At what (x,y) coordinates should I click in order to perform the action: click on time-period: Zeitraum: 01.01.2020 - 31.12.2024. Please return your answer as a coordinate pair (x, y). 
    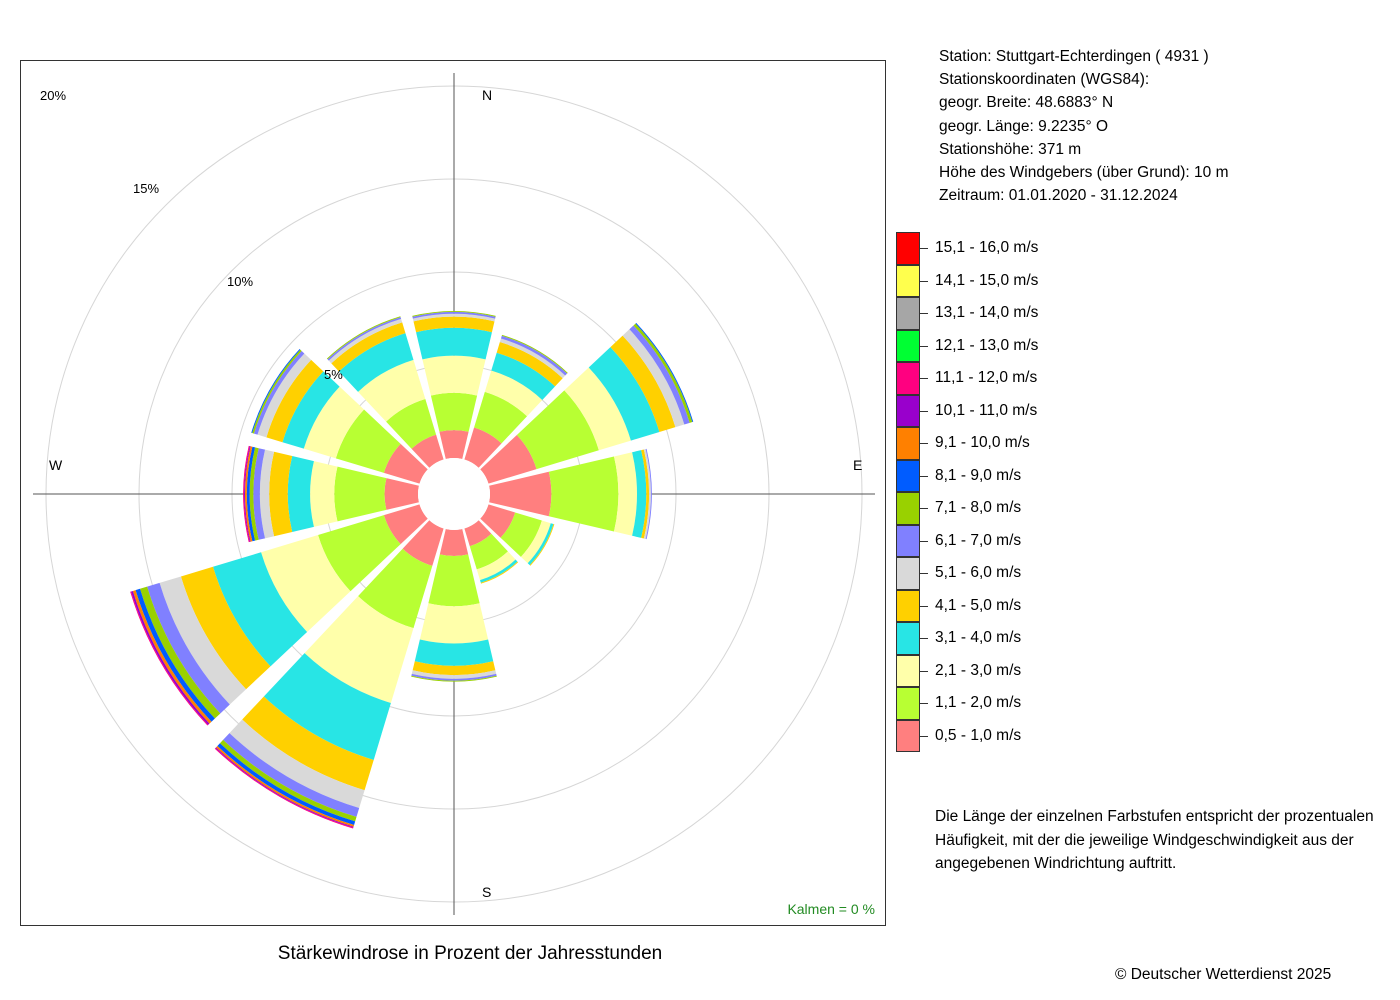
    Looking at the image, I should click on (1058, 196).